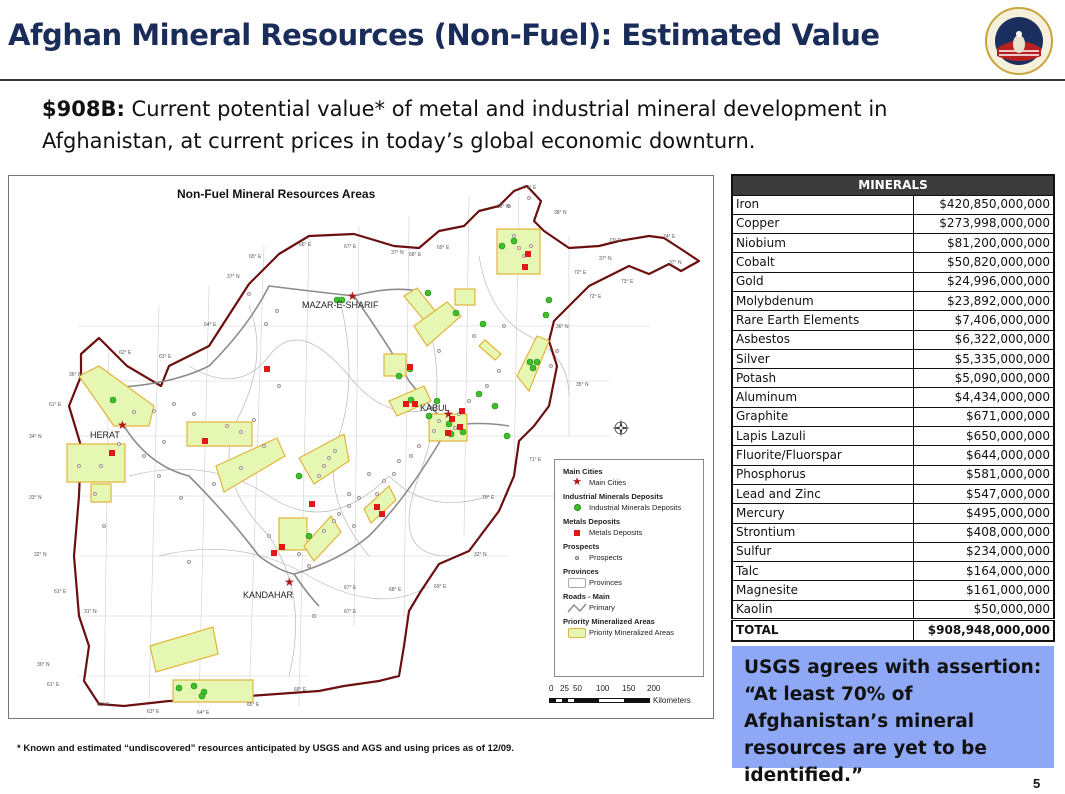 Image resolution: width=1065 pixels, height=794 pixels. I want to click on table-row: Talc $164,000,000, so click(893, 571).